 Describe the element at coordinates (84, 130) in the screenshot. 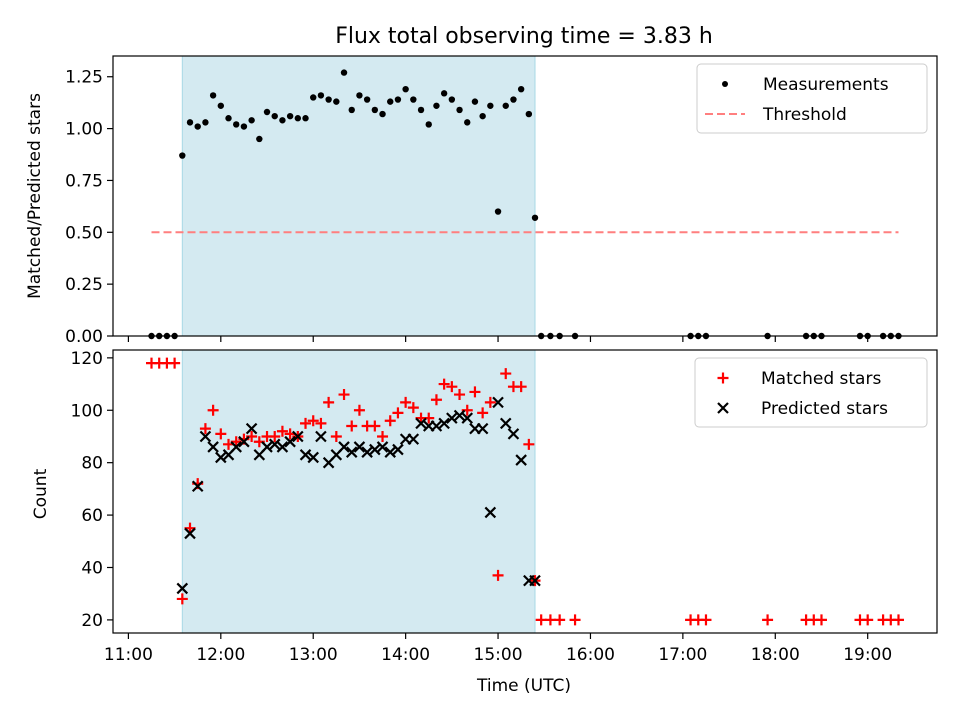

I see `top-ytick-label: 1.00` at that location.